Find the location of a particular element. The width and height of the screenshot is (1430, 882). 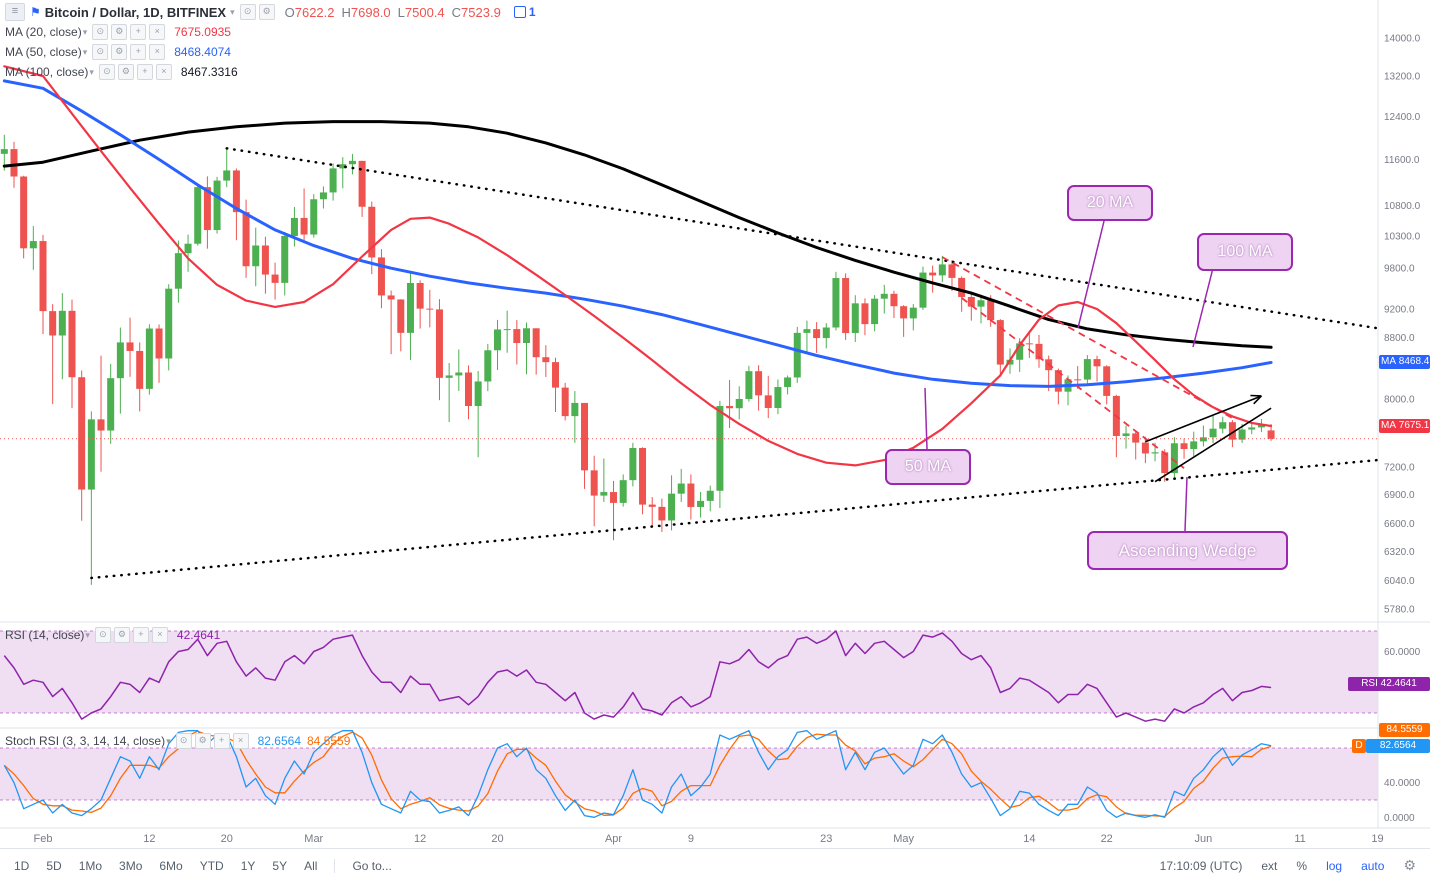

flag-icon: ⚑ is located at coordinates (35, 12).